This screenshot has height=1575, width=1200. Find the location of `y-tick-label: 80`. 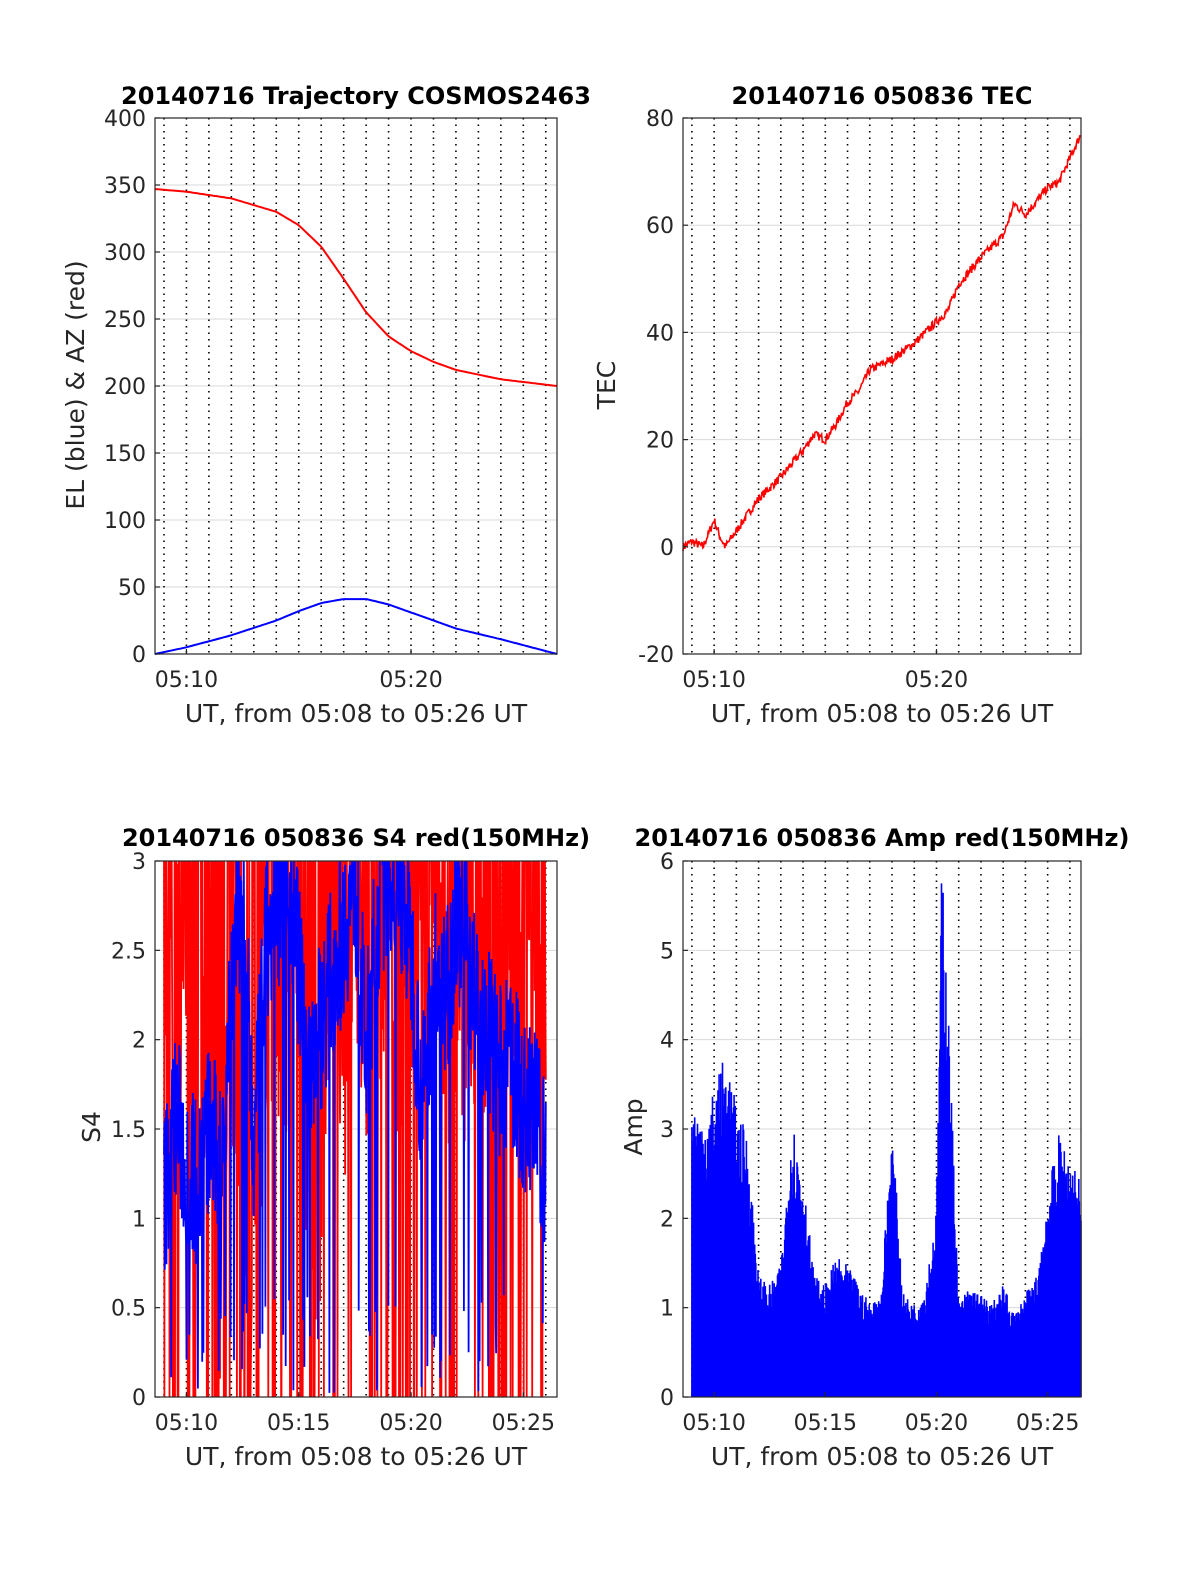

y-tick-label: 80 is located at coordinates (660, 119).